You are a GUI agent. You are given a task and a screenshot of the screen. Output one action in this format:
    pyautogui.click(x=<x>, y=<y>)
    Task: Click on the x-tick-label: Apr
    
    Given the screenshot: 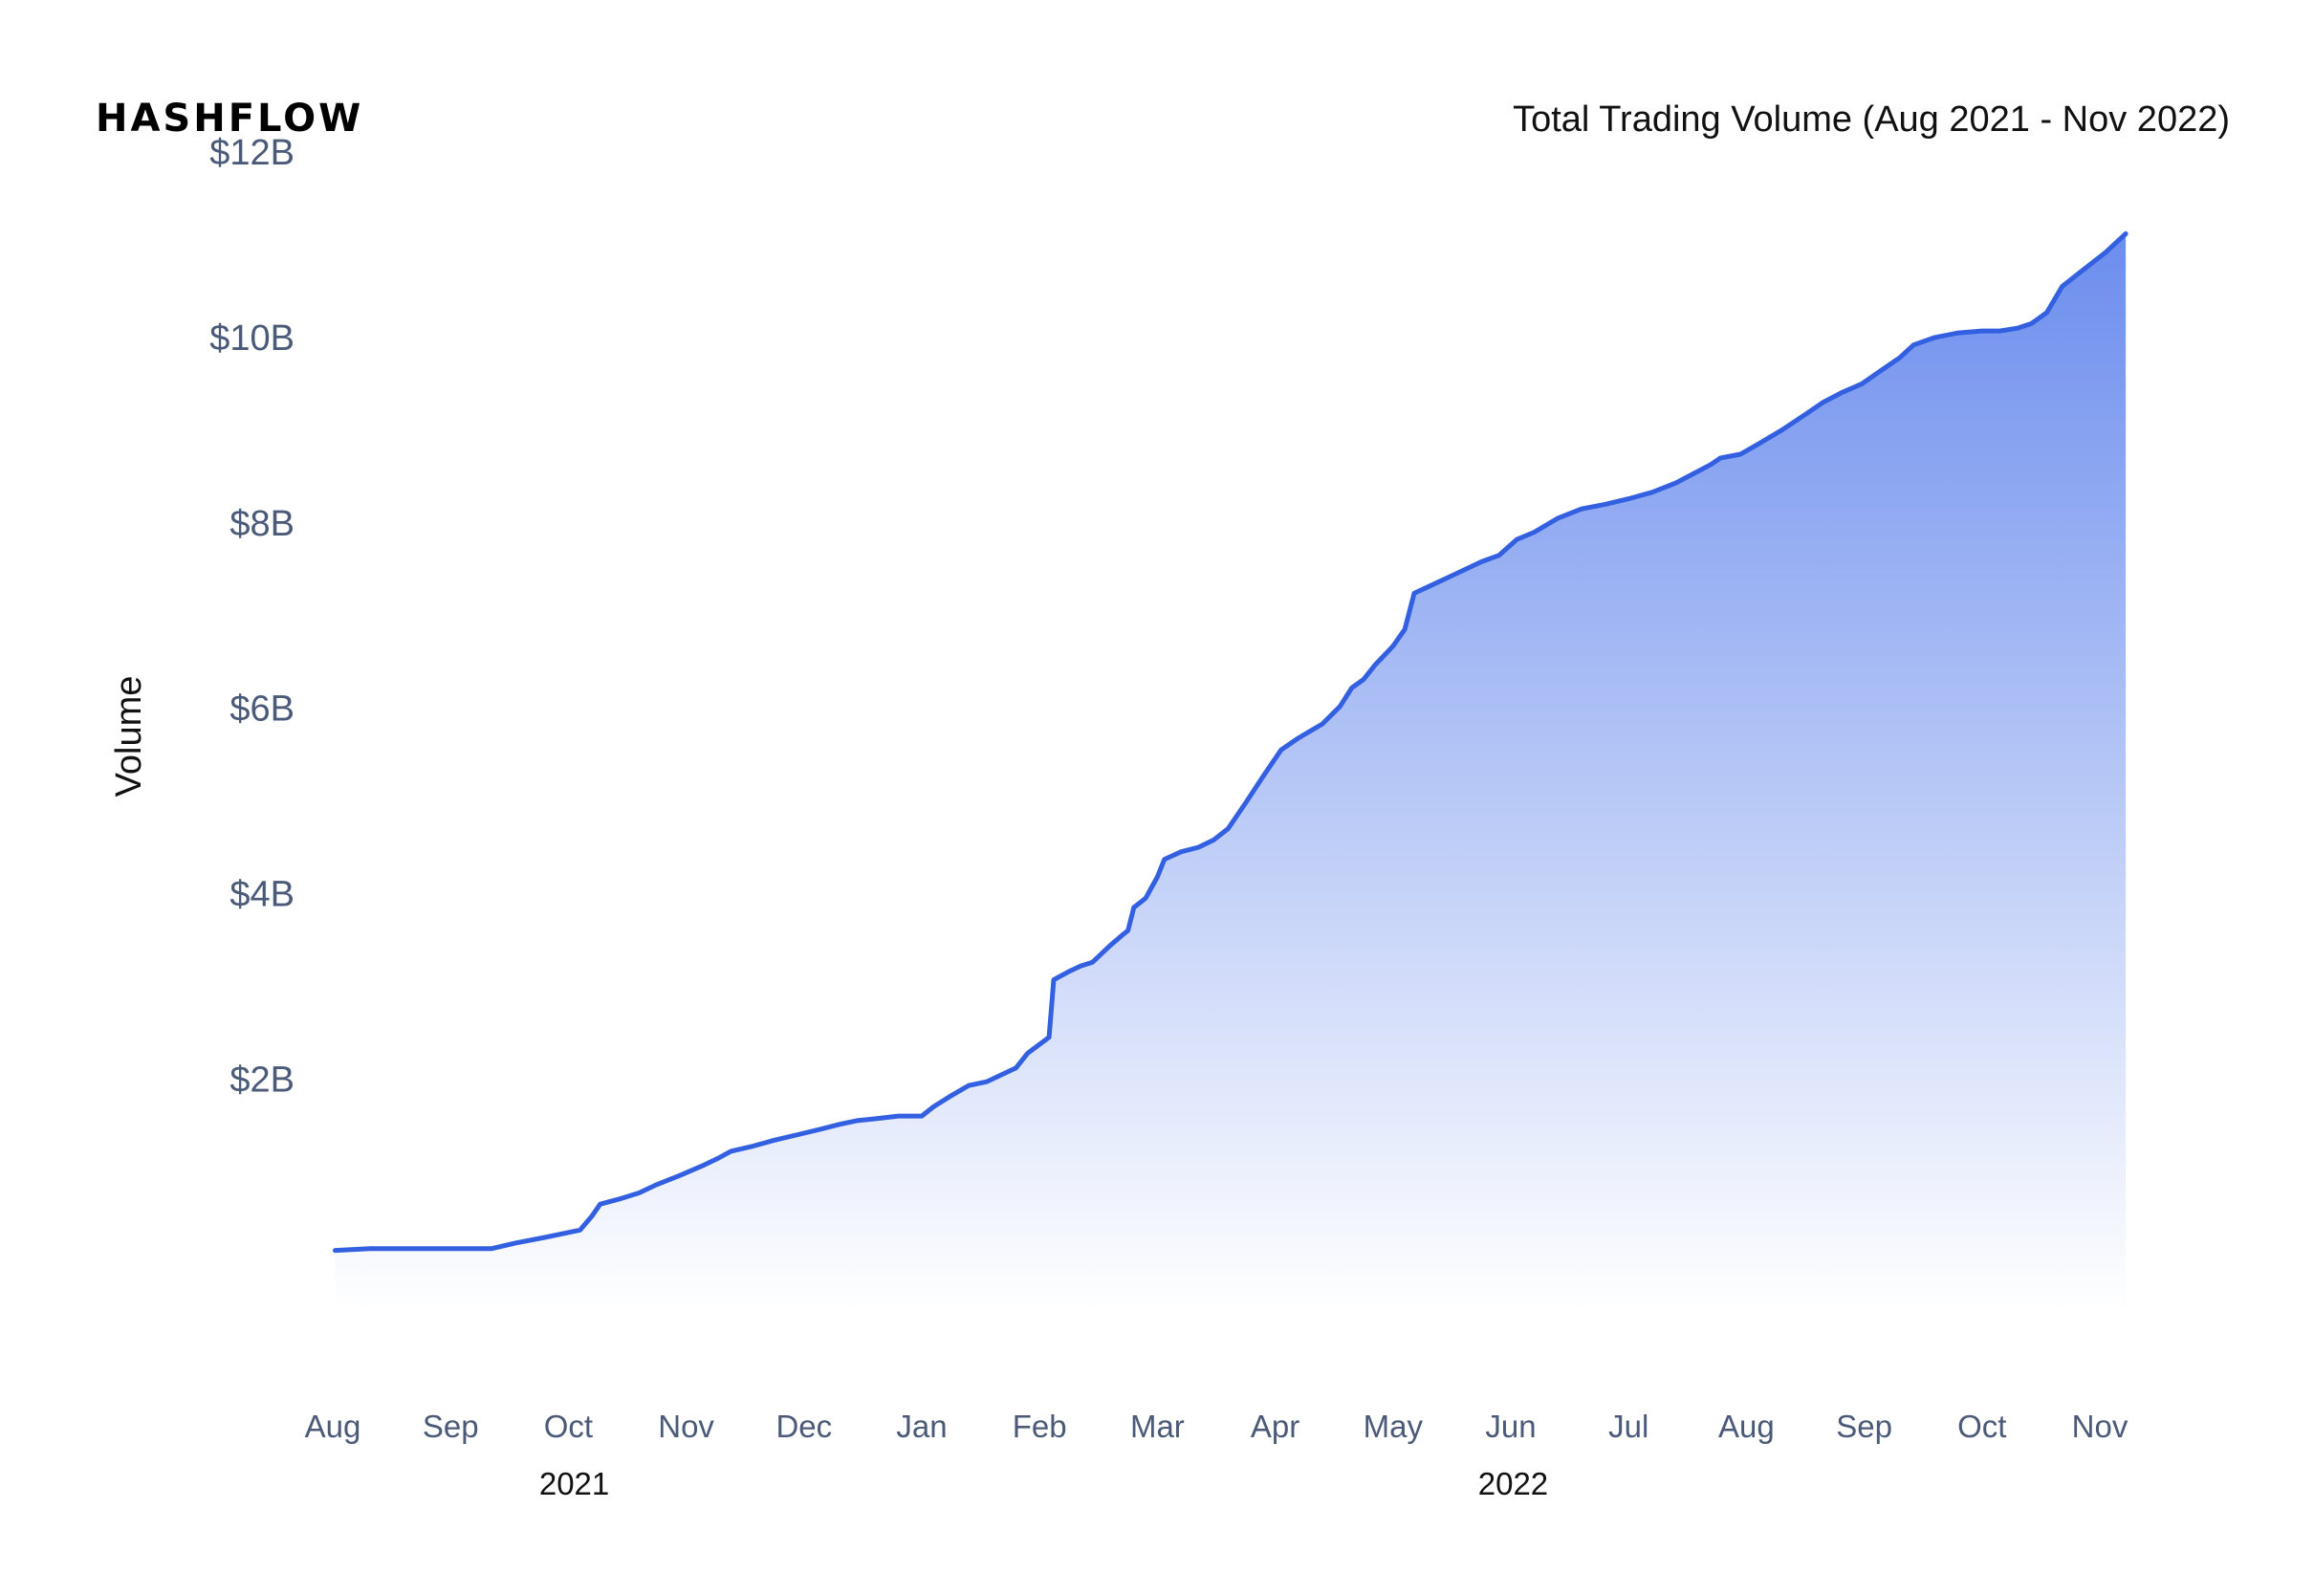 What is the action you would take?
    pyautogui.click(x=1275, y=1426)
    